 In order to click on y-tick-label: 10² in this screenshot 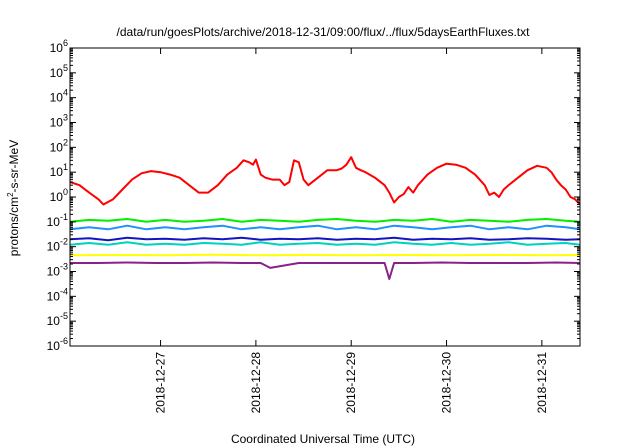, I will do `click(59, 145)`.